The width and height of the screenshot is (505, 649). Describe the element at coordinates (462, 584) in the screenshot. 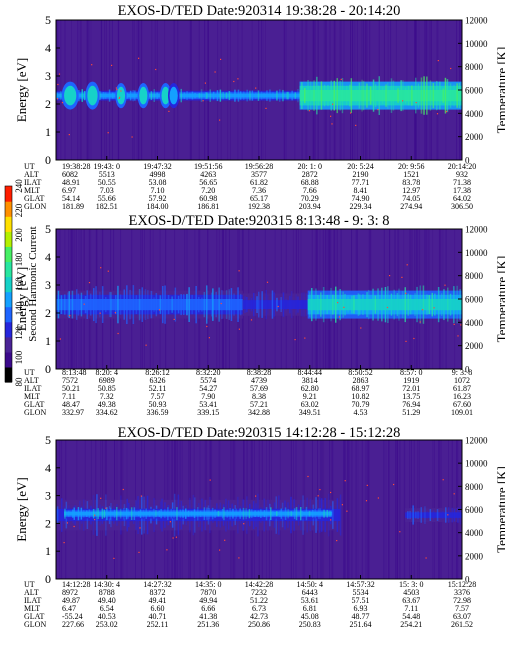

I see `ephemeris-value: 15:12:28` at that location.